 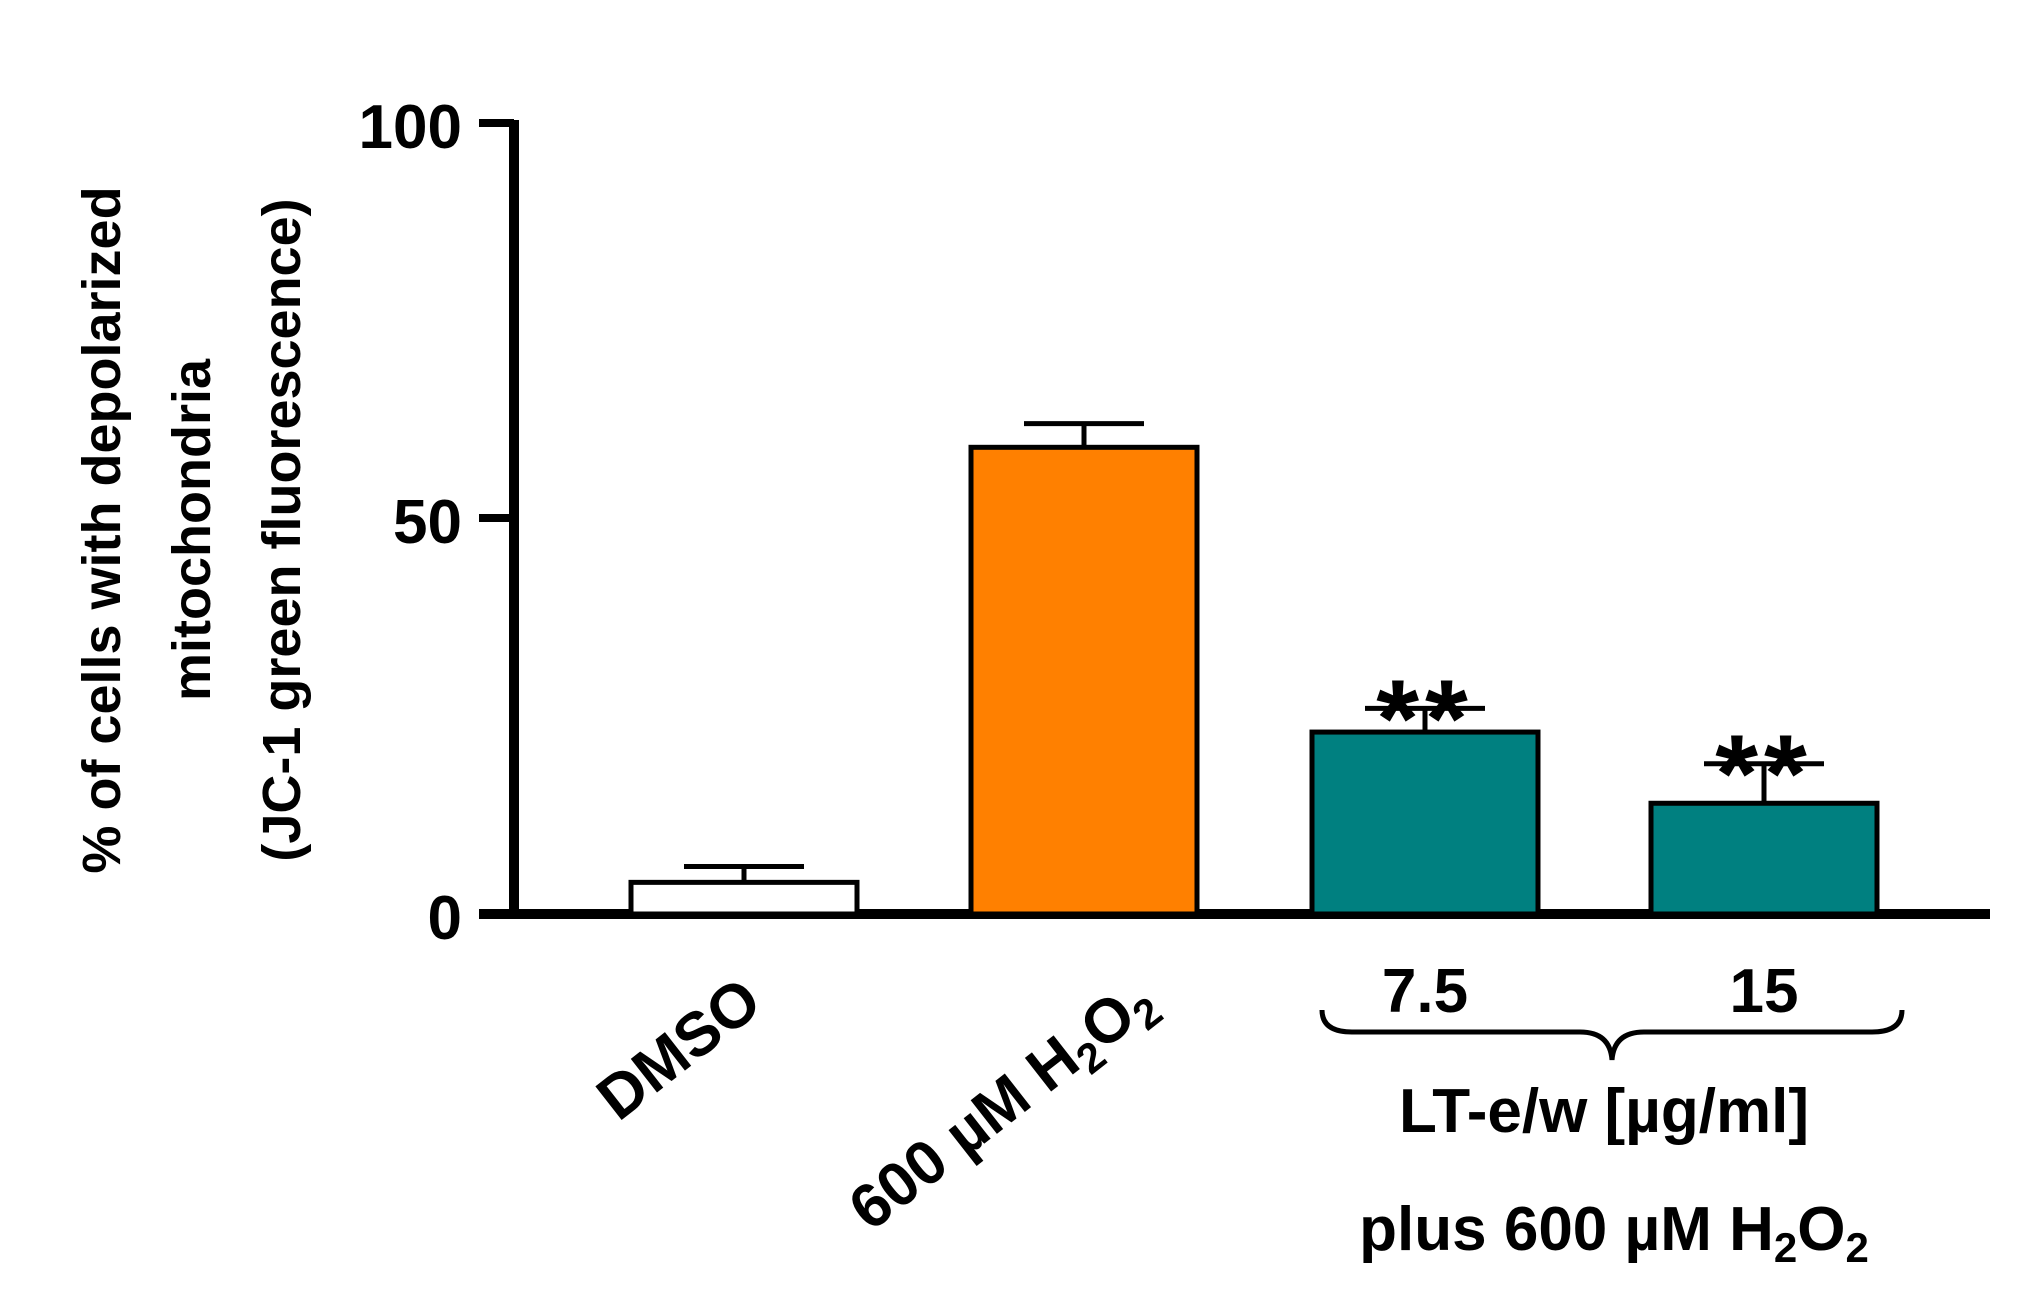 What do you see at coordinates (679, 1049) in the screenshot?
I see `x-label-dmso: DMSO` at bounding box center [679, 1049].